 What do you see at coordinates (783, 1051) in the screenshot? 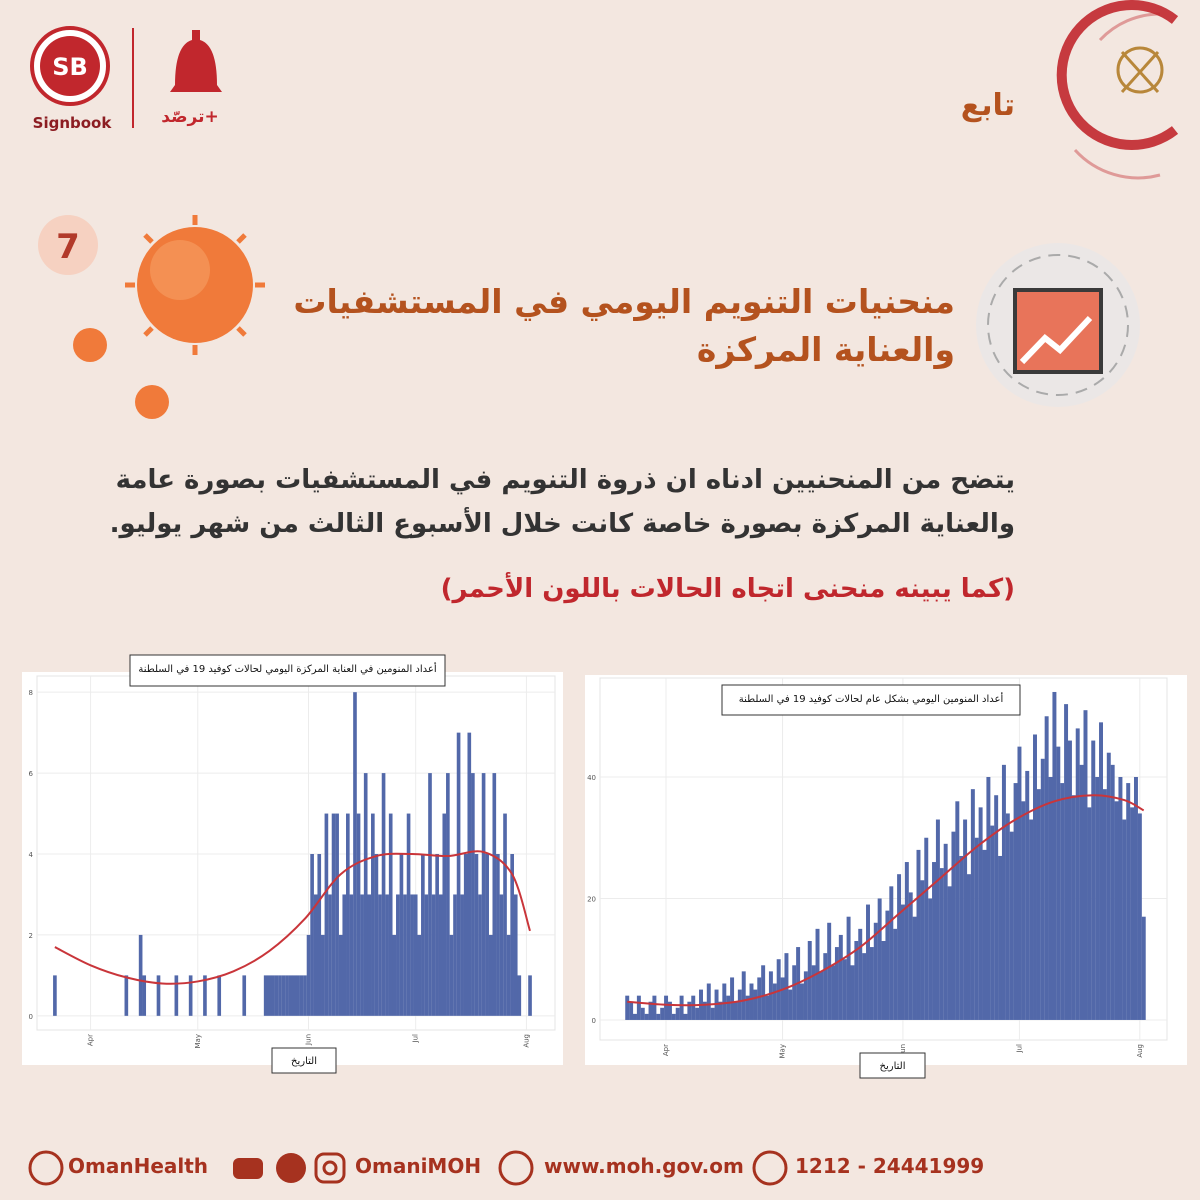
I see `x-tick-label: May` at bounding box center [783, 1051].